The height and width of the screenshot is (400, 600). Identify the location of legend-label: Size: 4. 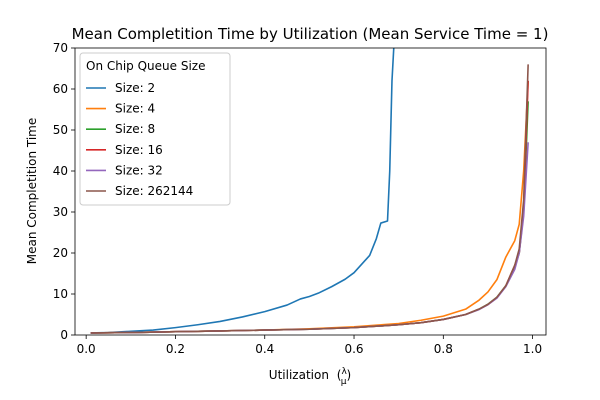
(135, 109).